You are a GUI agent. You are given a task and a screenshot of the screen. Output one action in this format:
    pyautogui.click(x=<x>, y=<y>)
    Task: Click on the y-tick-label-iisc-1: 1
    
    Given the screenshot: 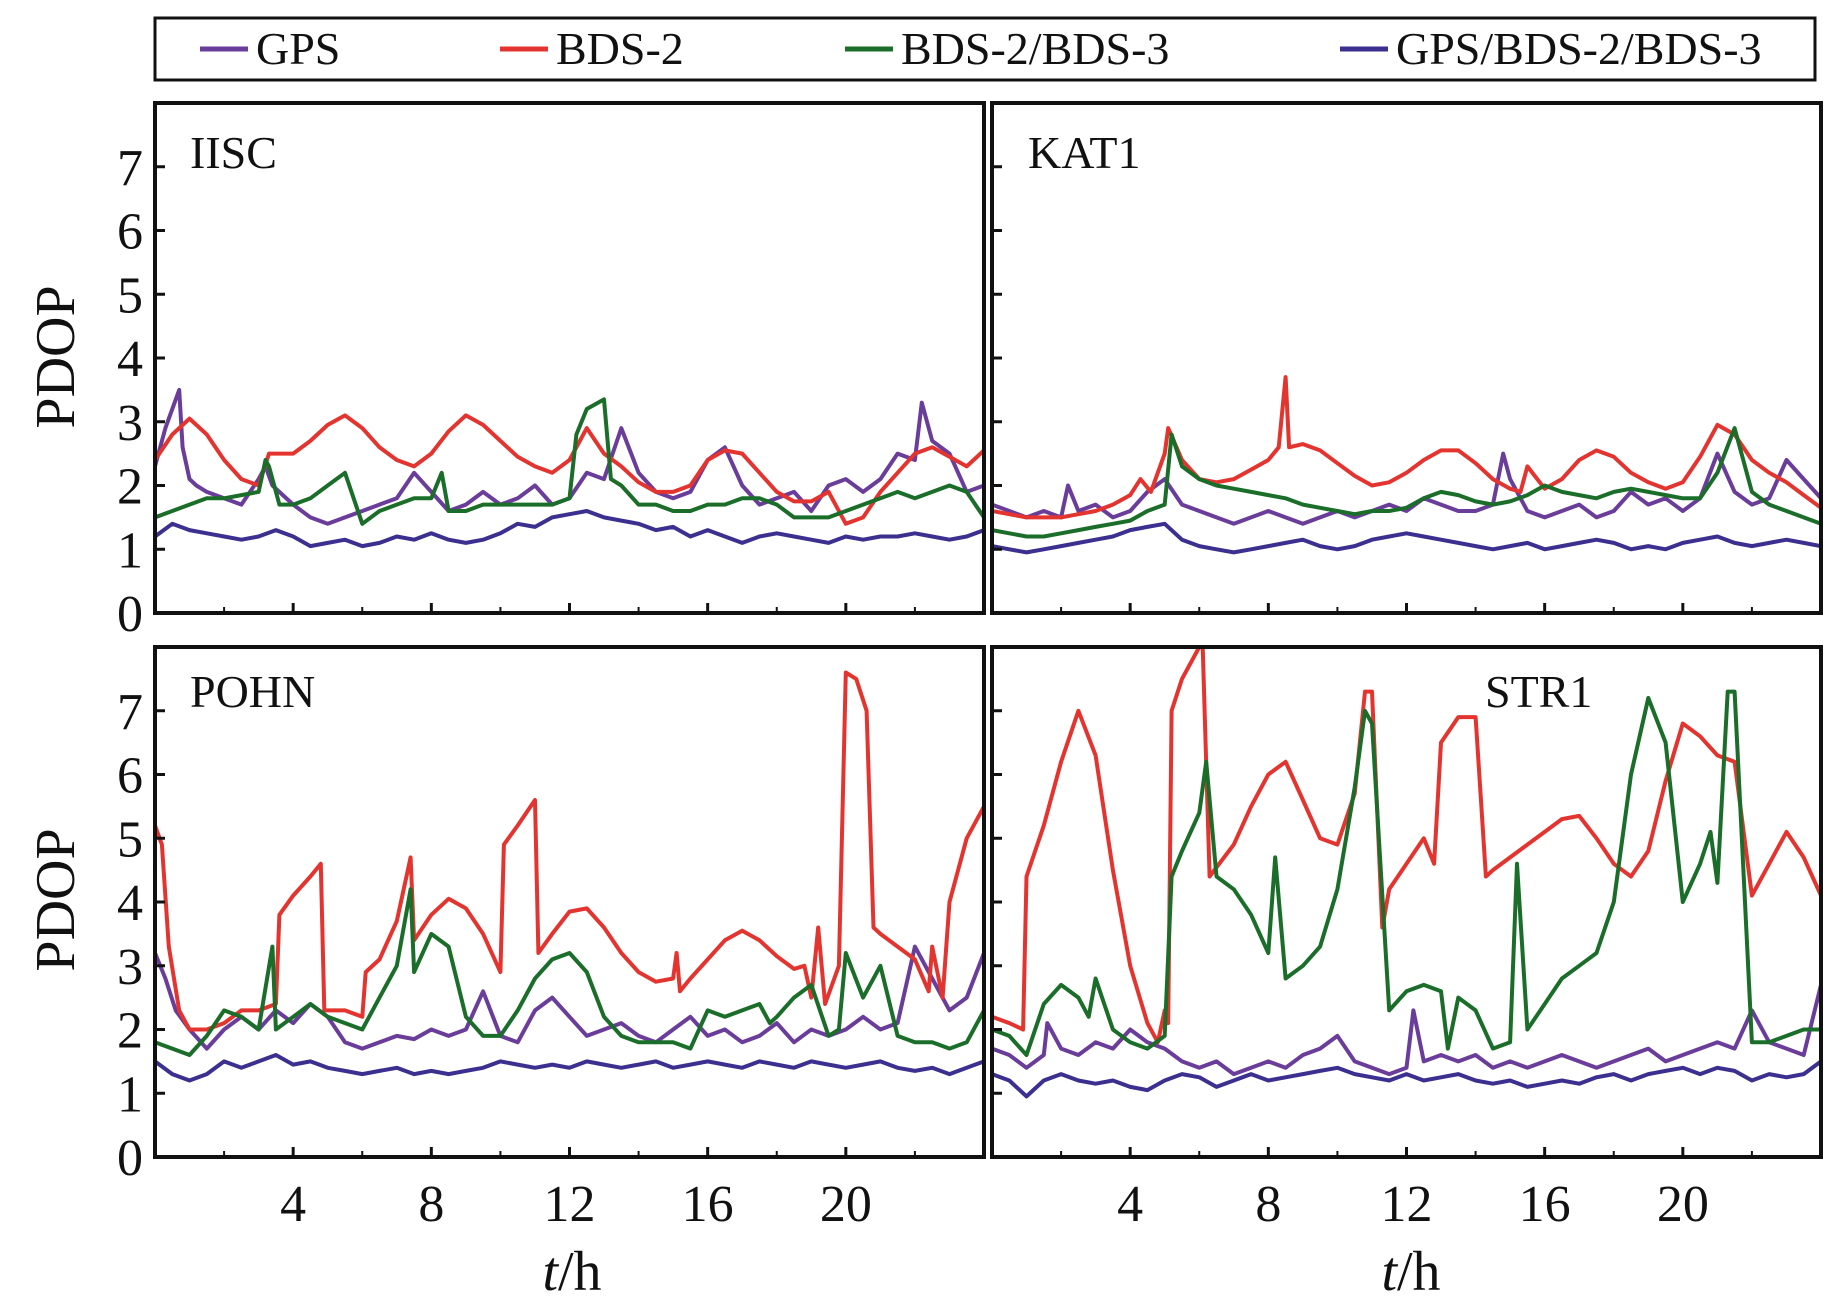 What is the action you would take?
    pyautogui.click(x=130, y=550)
    